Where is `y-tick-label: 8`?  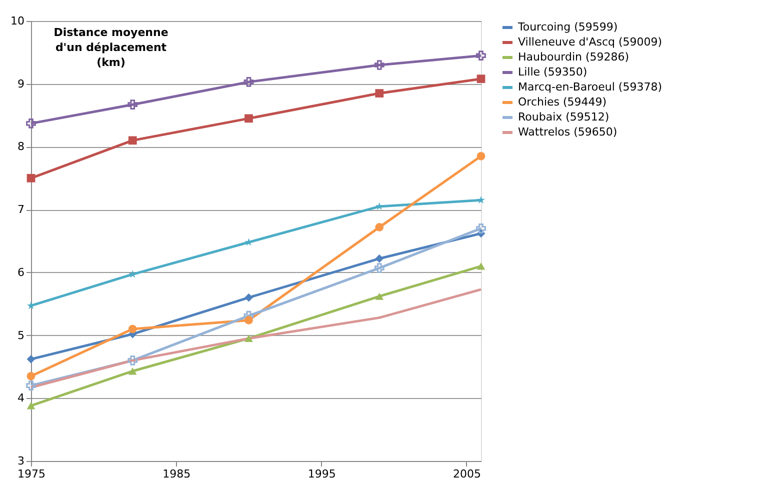 y-tick-label: 8 is located at coordinates (21, 147).